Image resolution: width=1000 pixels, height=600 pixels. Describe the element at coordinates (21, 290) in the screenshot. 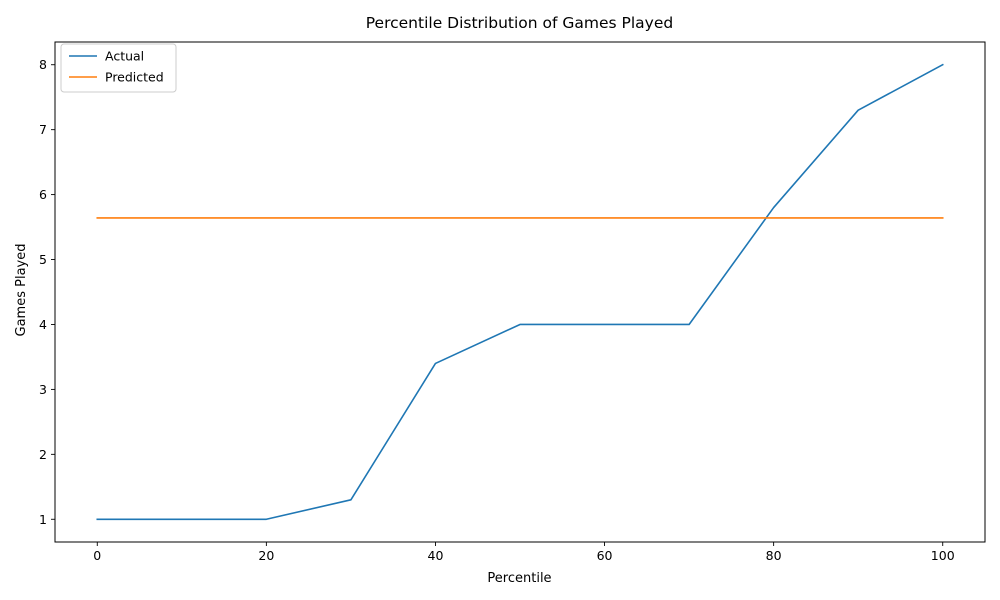

I see `y-axis-label: Games Played` at that location.